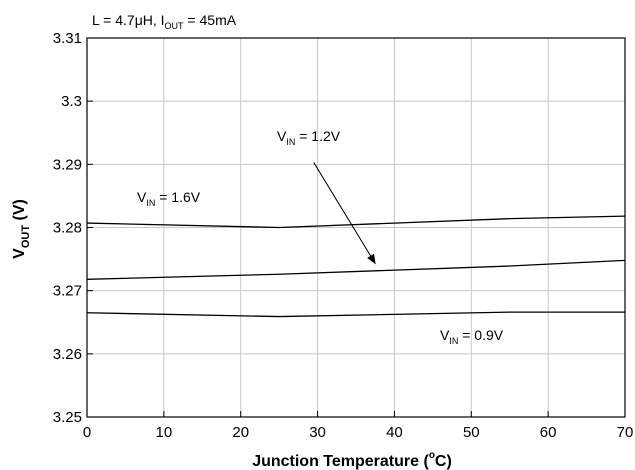  Describe the element at coordinates (164, 21) in the screenshot. I see `conditions-label: L = 4.7μH, IOUT = 45mA` at that location.